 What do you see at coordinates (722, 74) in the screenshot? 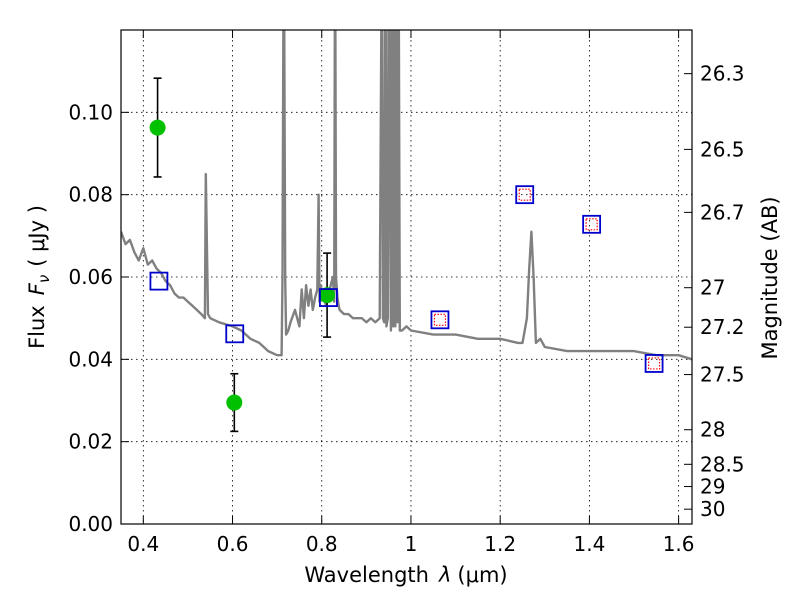
I see `y2-tick-label: 26.3` at bounding box center [722, 74].